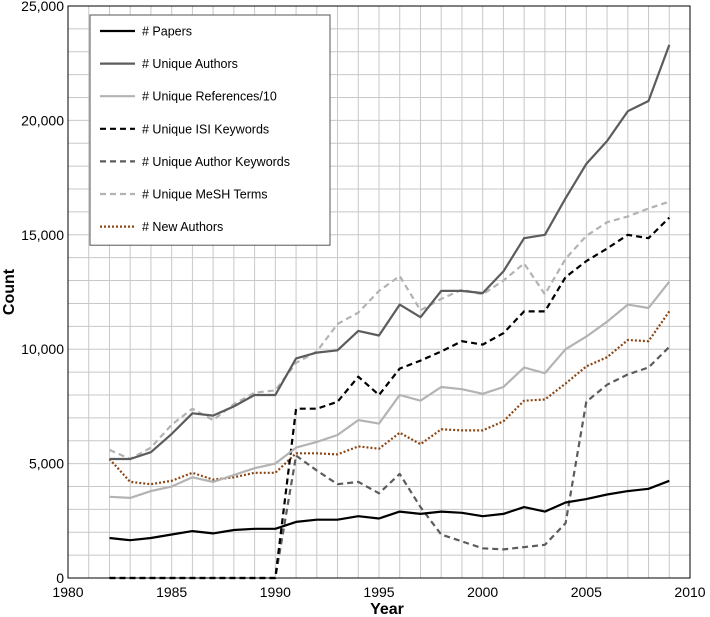 The height and width of the screenshot is (617, 710). What do you see at coordinates (67, 592) in the screenshot?
I see `x-tick-label: 1980` at bounding box center [67, 592].